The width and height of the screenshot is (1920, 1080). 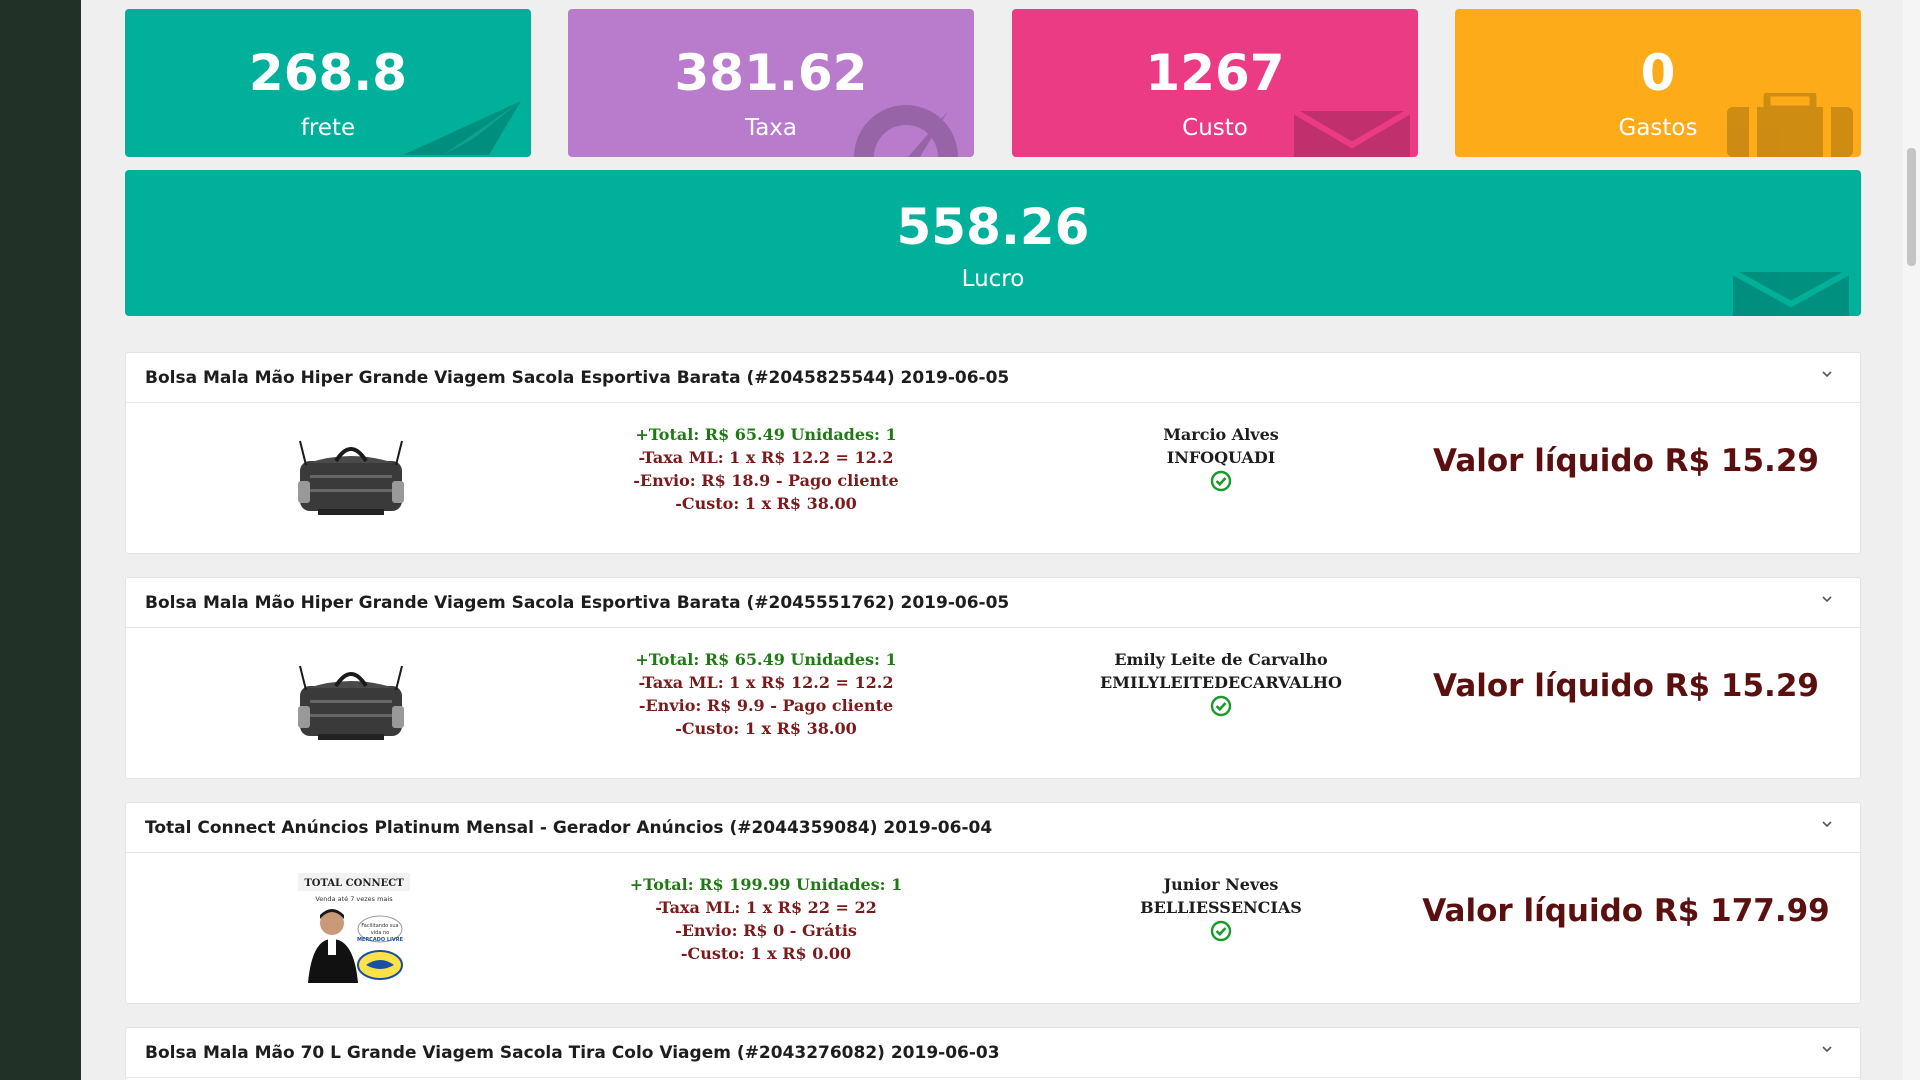 I want to click on stat-card-custo: 1267 Custo, so click(x=1215, y=83).